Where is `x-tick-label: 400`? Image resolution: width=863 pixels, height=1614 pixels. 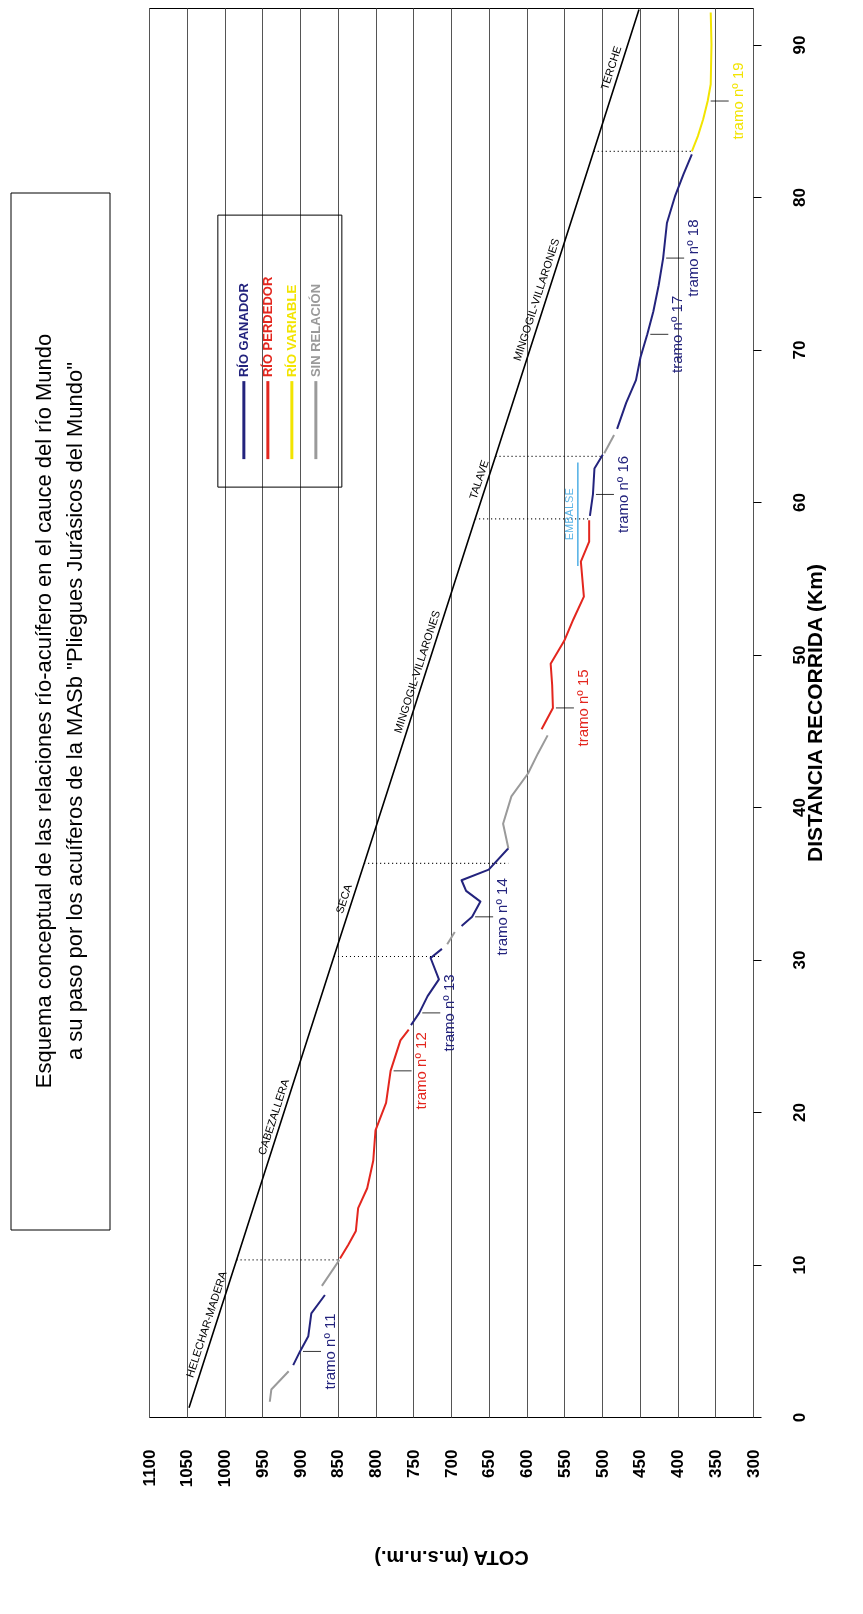 x-tick-label: 400 is located at coordinates (677, 1463).